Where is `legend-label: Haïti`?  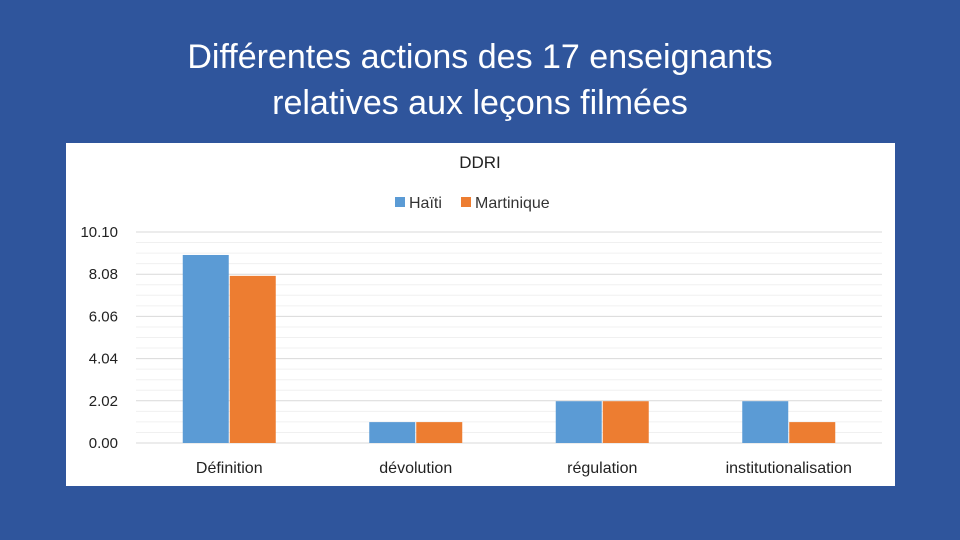 legend-label: Haïti is located at coordinates (425, 203).